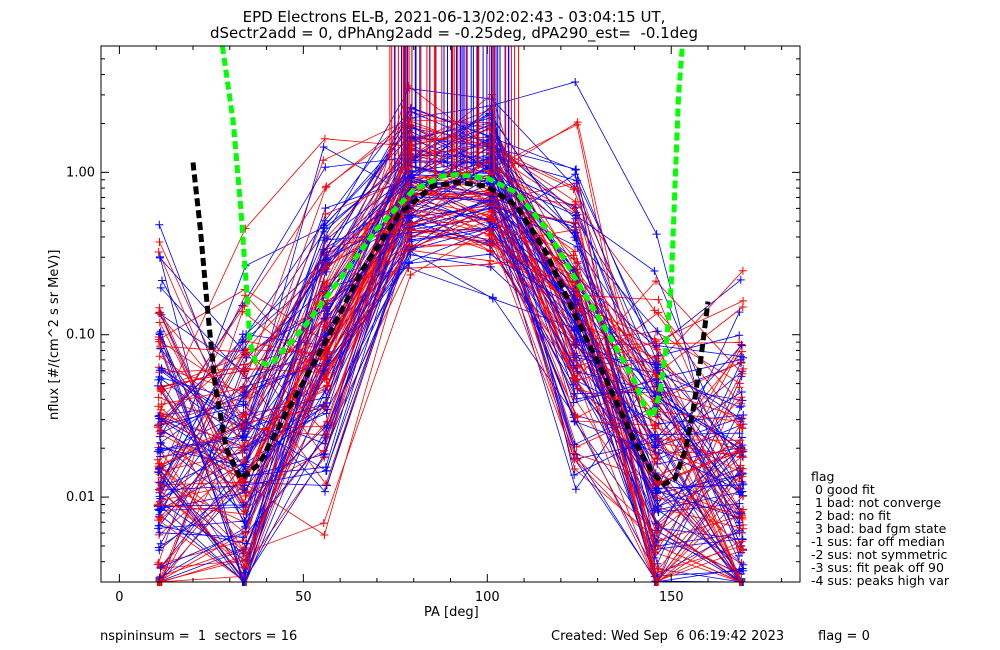 This screenshot has width=1000, height=650. Describe the element at coordinates (80, 497) in the screenshot. I see `y-tick-label: 0.01` at that location.